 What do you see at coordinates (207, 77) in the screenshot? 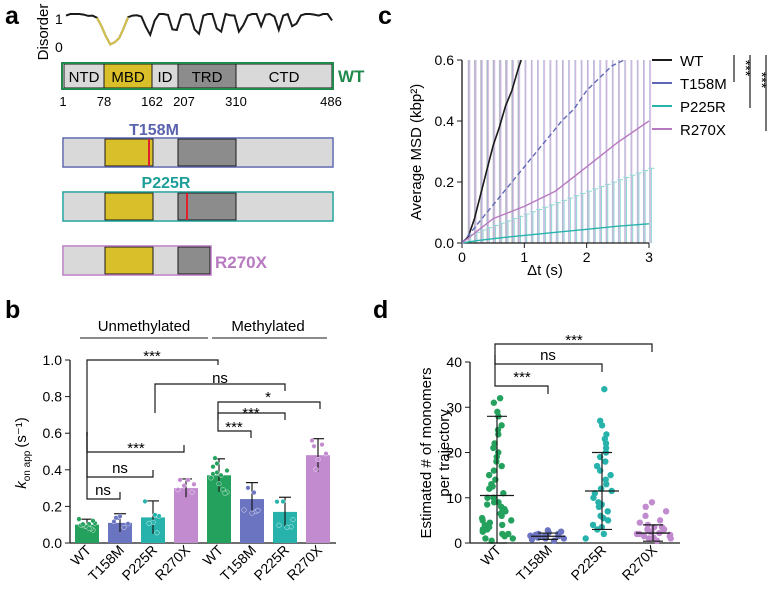
I see `domain-trd-label: TRD` at bounding box center [207, 77].